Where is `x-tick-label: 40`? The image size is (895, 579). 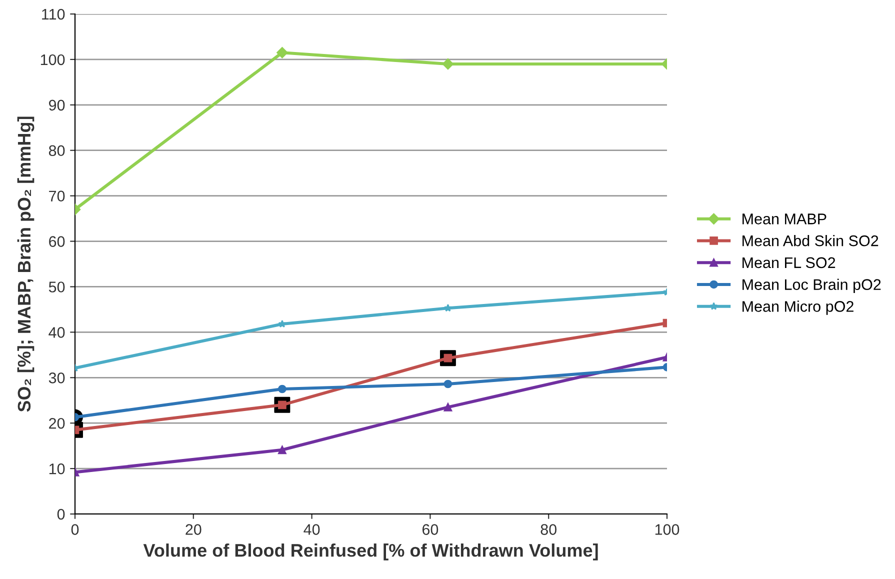
x-tick-label: 40 is located at coordinates (312, 529).